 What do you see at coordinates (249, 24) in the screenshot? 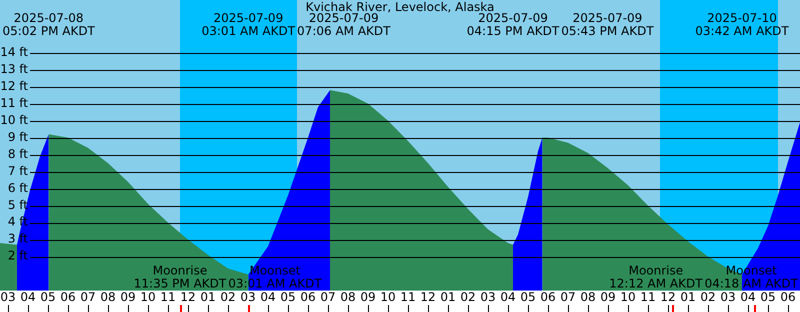
I see `annotation: 2025-07-09 03:01 AM AKDT` at bounding box center [249, 24].